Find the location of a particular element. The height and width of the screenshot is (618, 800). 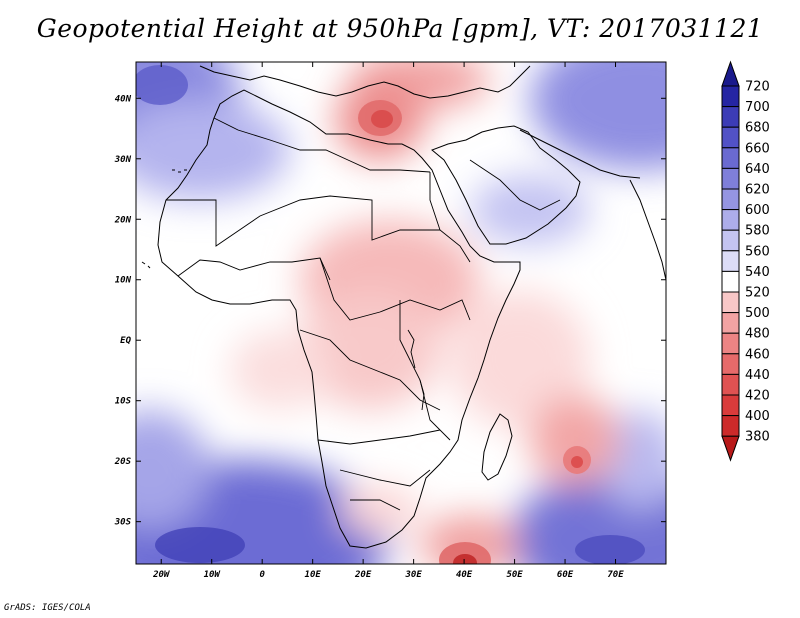

y-tick-label: 40N is located at coordinates (123, 99).